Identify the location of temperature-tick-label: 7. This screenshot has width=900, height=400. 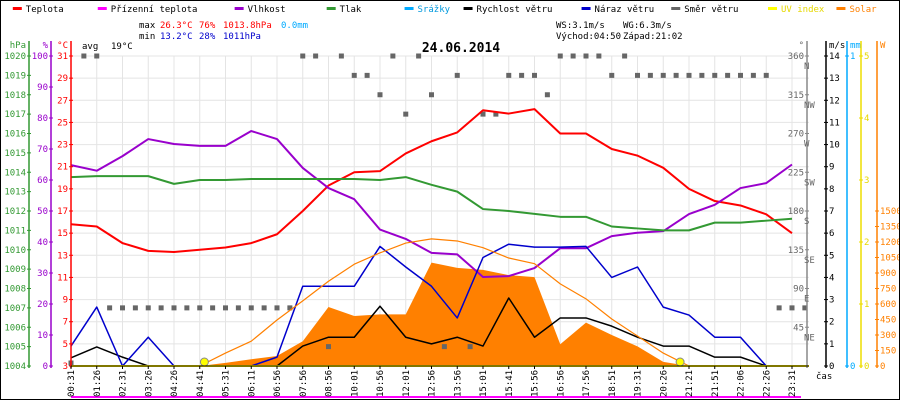
(65, 323).